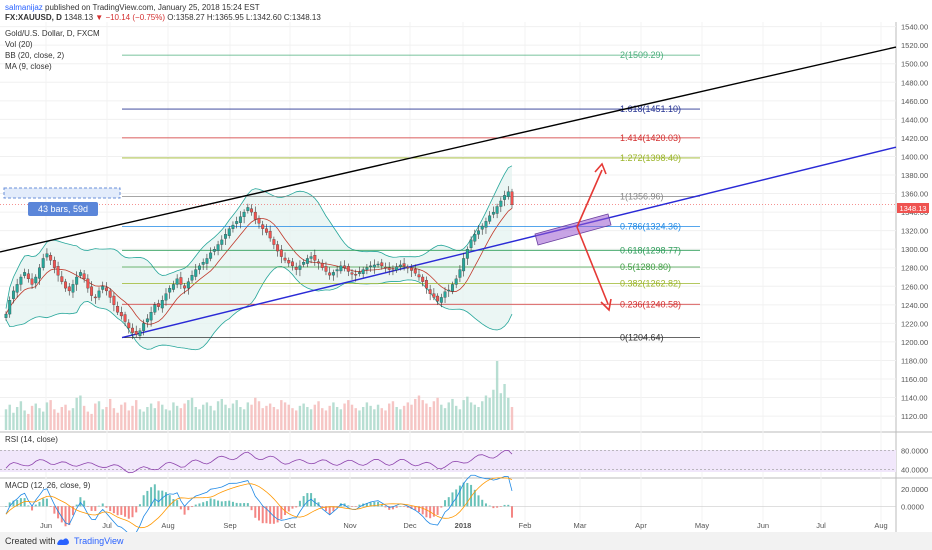 The width and height of the screenshot is (932, 550). What do you see at coordinates (31, 439) in the screenshot?
I see `legend-rsi: RSI (14, close)` at bounding box center [31, 439].